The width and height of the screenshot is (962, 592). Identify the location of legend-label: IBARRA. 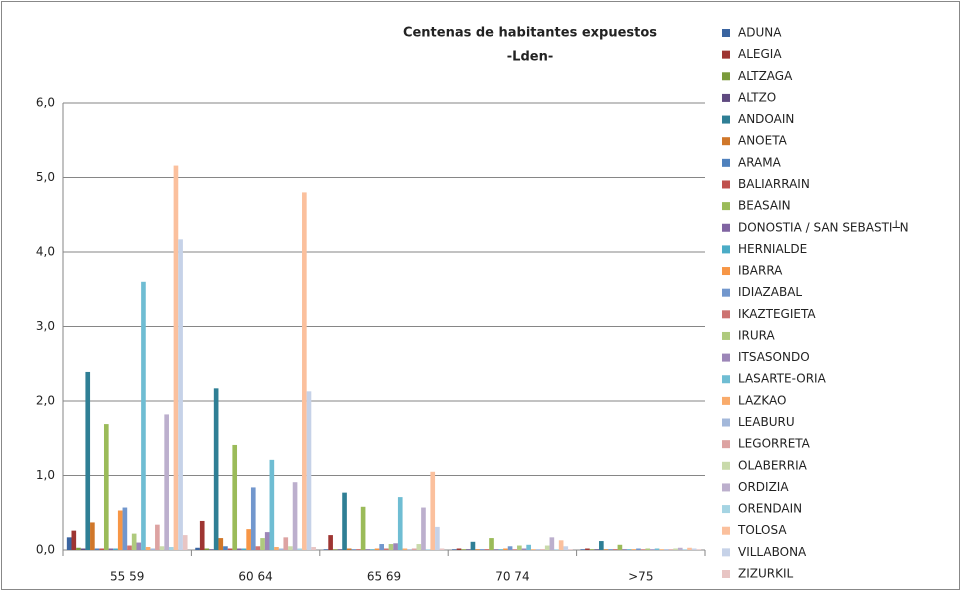
(760, 271).